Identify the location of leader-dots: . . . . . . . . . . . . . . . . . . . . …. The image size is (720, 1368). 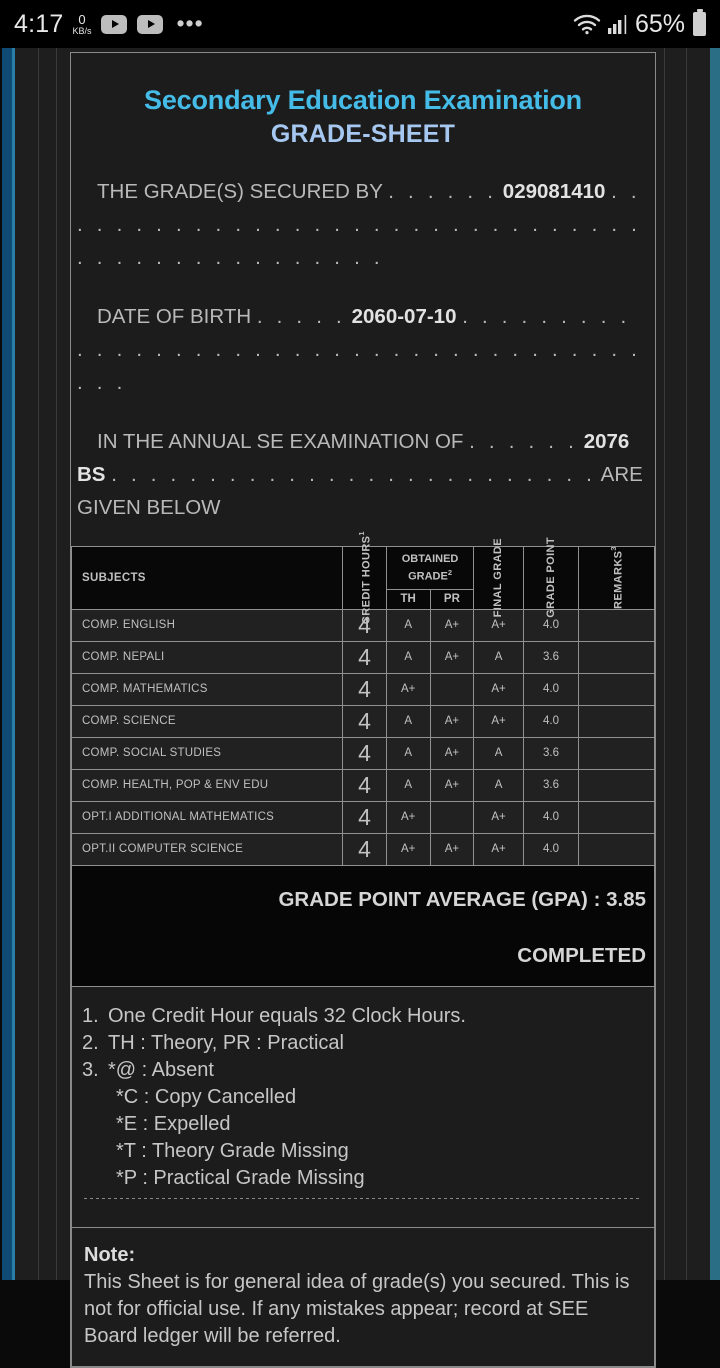
(353, 474).